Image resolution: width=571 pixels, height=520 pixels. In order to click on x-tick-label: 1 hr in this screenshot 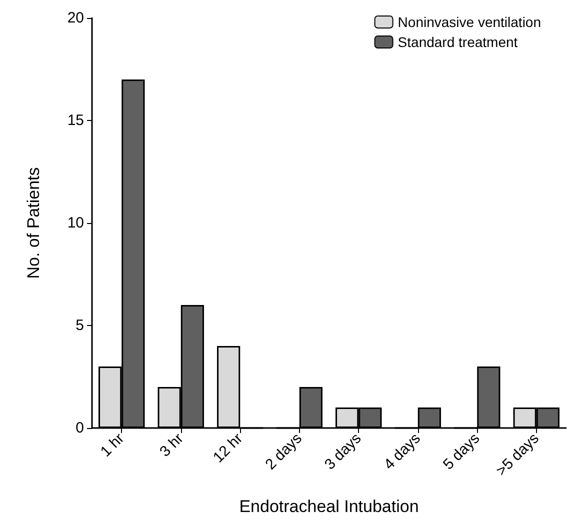, I will do `click(112, 445)`.